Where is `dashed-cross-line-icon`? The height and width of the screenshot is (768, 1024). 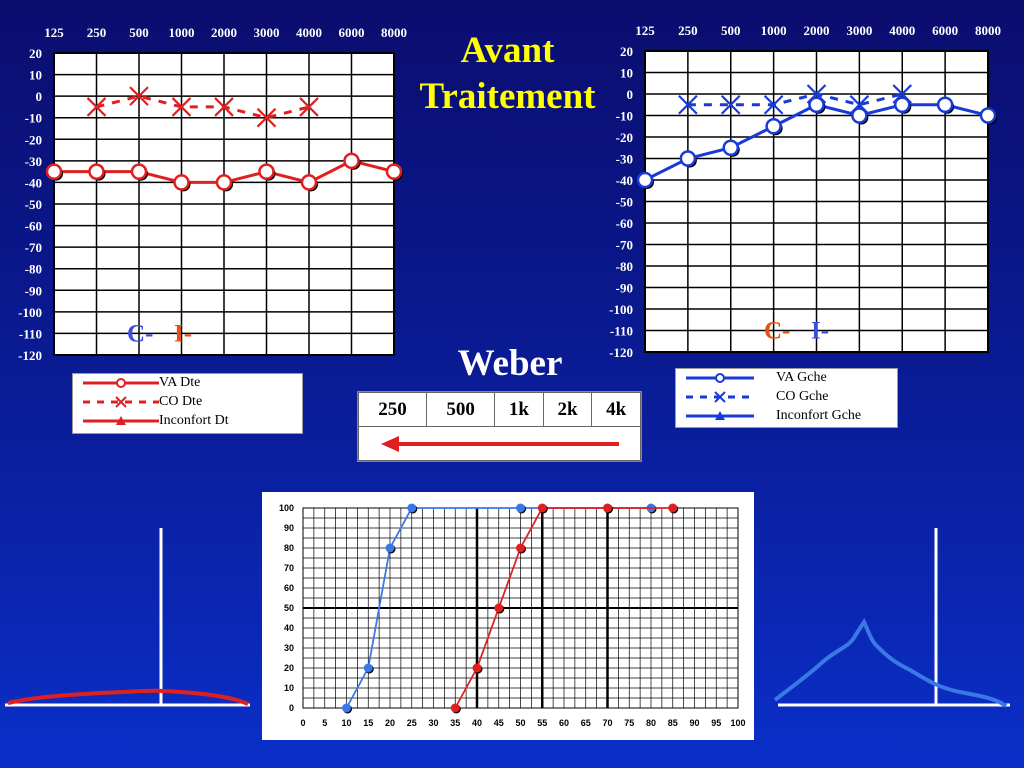
dashed-cross-line-icon is located at coordinates (720, 397).